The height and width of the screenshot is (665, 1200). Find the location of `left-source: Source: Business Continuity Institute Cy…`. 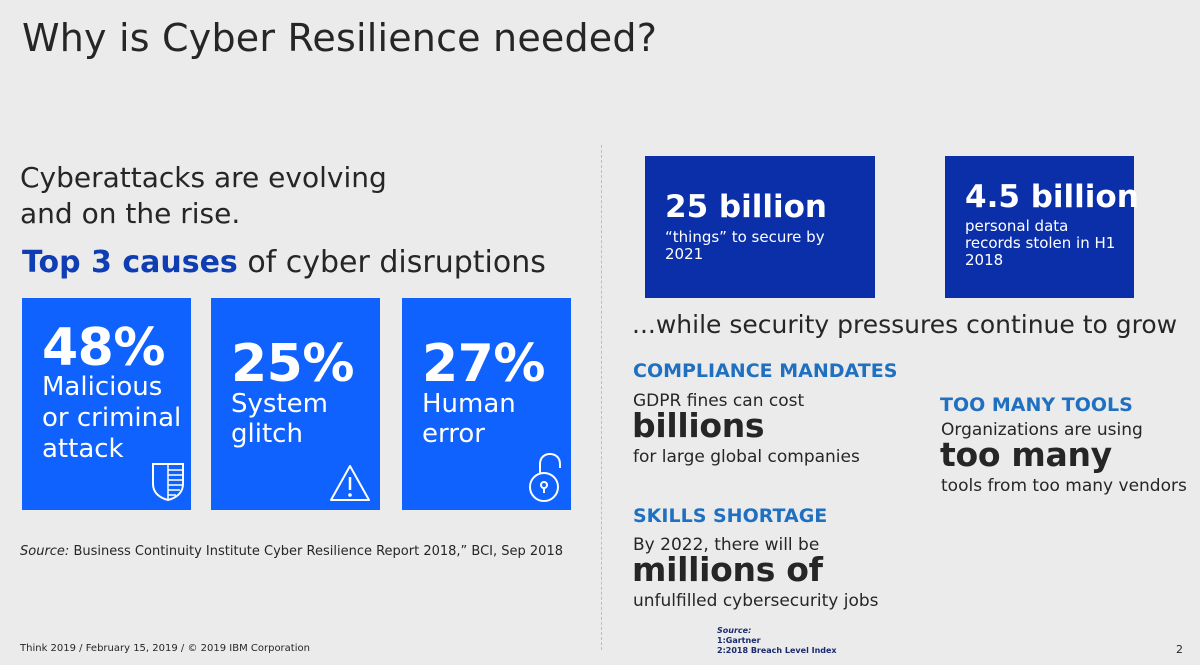

left-source: Source: Business Continuity Institute Cy… is located at coordinates (291, 551).